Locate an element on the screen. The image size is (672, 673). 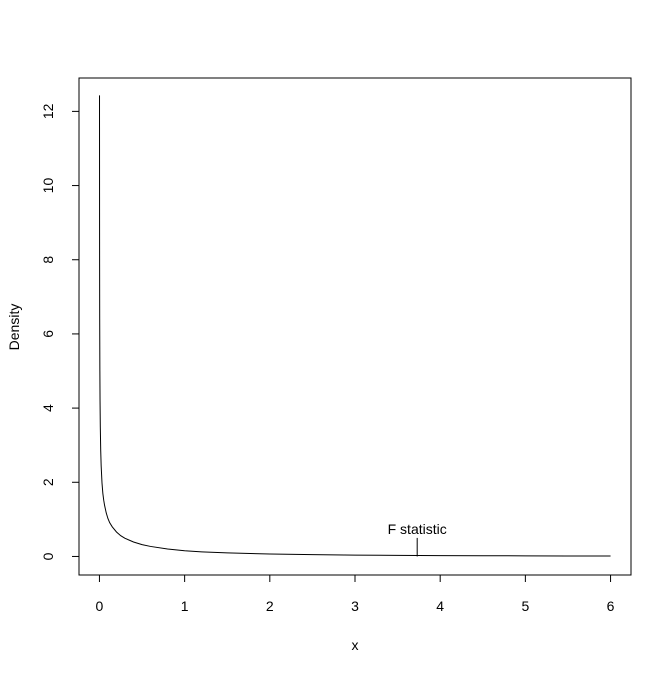
y-tick-label: 2 is located at coordinates (48, 482).